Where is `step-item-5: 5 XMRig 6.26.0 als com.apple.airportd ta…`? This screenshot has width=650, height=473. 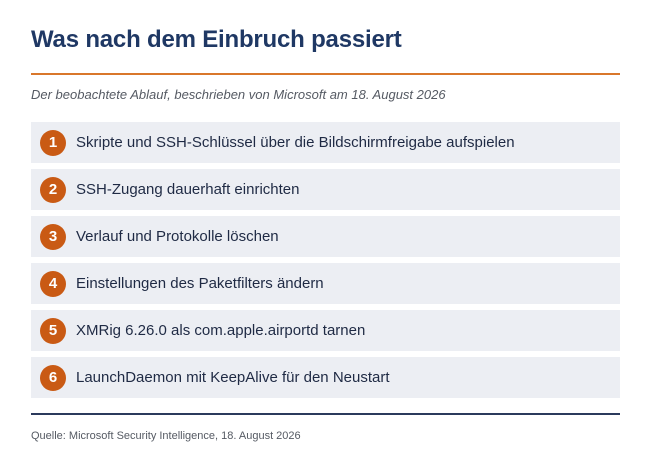
step-item-5: 5 XMRig 6.26.0 als com.apple.airportd ta… is located at coordinates (325, 330).